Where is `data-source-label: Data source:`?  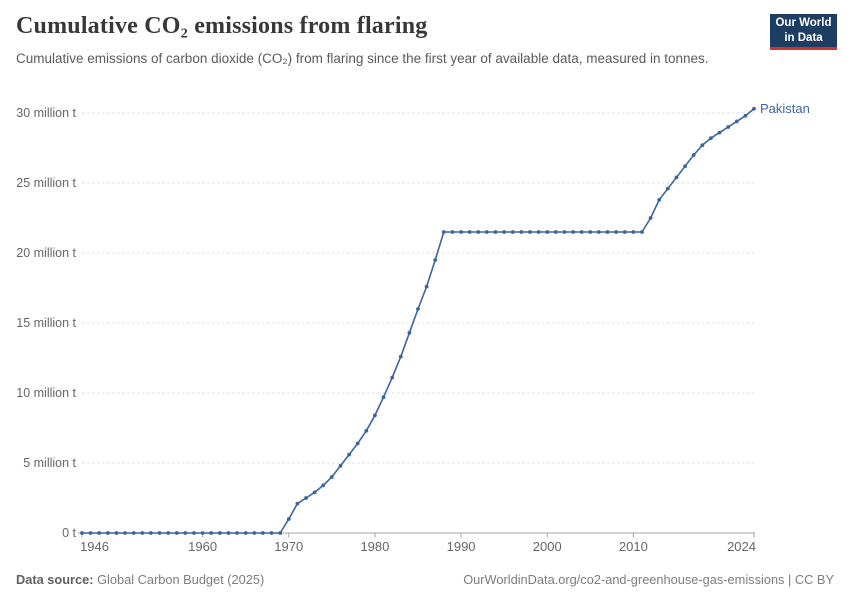 data-source-label: Data source: is located at coordinates (55, 579).